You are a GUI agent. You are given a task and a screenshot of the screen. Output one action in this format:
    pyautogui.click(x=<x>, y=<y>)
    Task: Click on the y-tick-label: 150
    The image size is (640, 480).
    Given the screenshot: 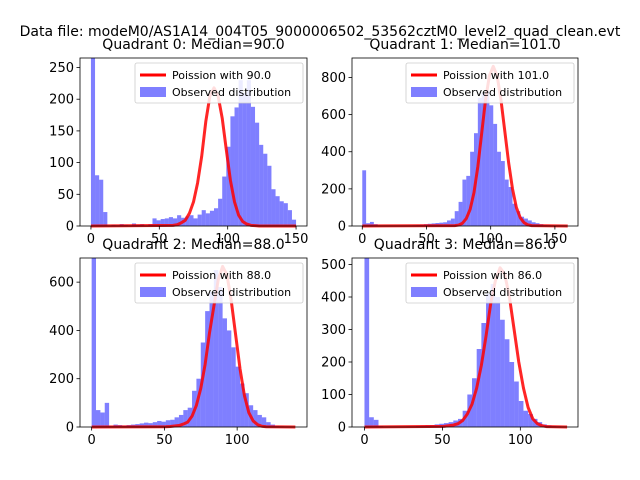 What is the action you would take?
    pyautogui.click(x=61, y=131)
    